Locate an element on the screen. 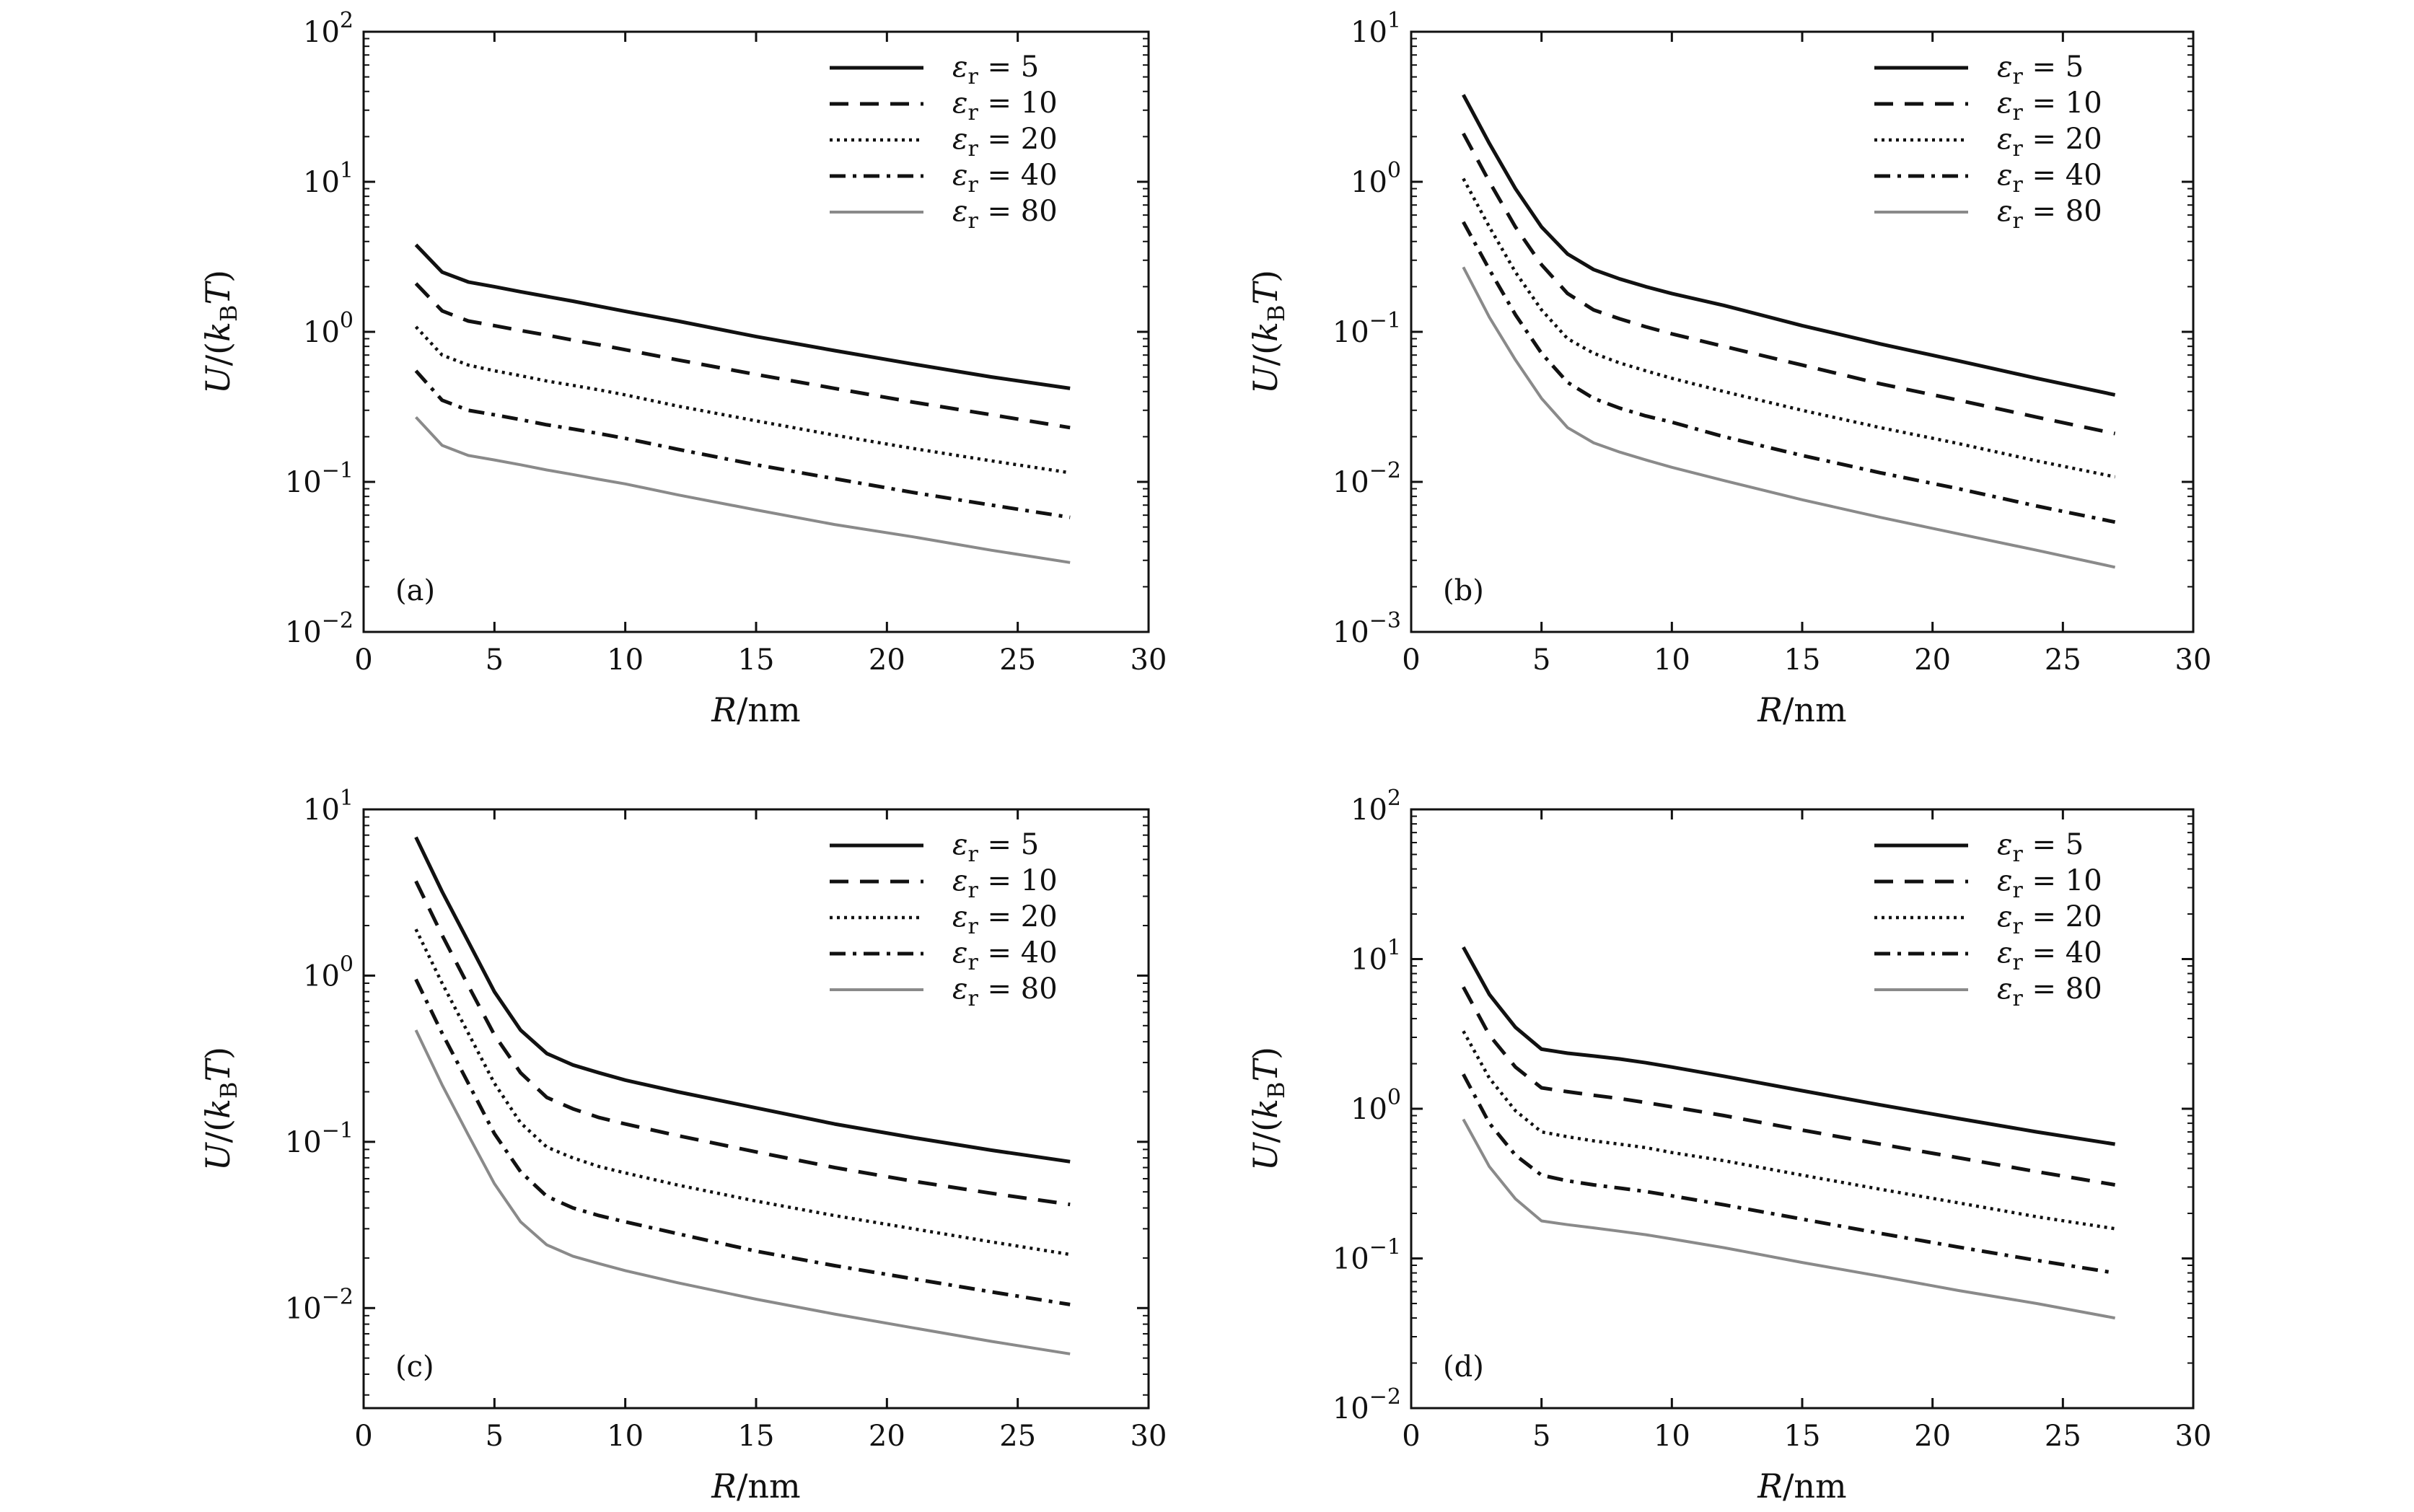 The image size is (2414, 1512). panel-label: (b) is located at coordinates (1463, 590).